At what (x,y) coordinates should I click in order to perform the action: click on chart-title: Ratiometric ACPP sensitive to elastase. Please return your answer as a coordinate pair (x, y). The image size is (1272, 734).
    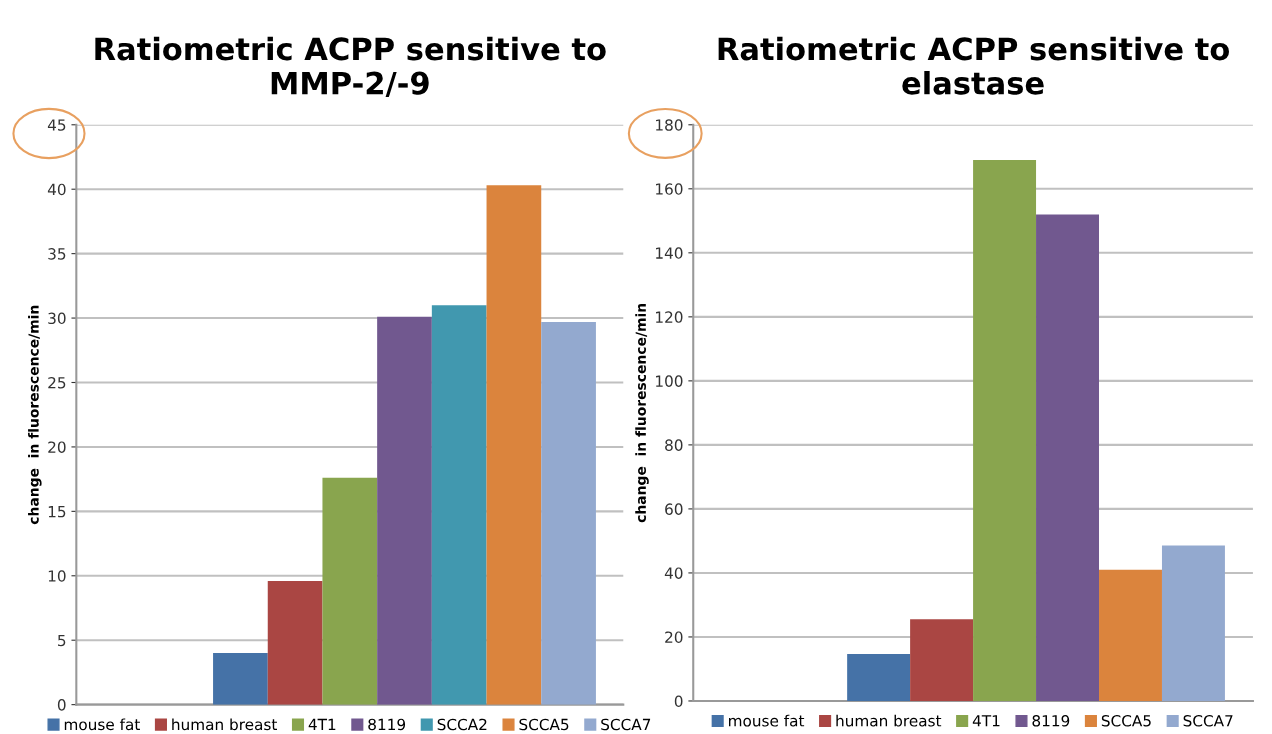
    Looking at the image, I should click on (973, 65).